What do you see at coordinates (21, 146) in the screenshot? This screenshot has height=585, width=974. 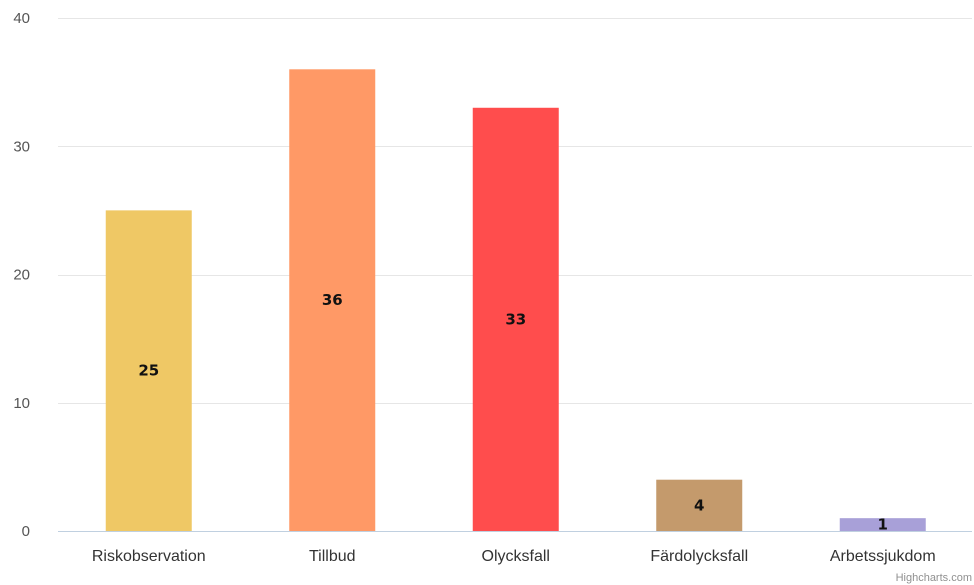 I see `y-tick-label: 30` at bounding box center [21, 146].